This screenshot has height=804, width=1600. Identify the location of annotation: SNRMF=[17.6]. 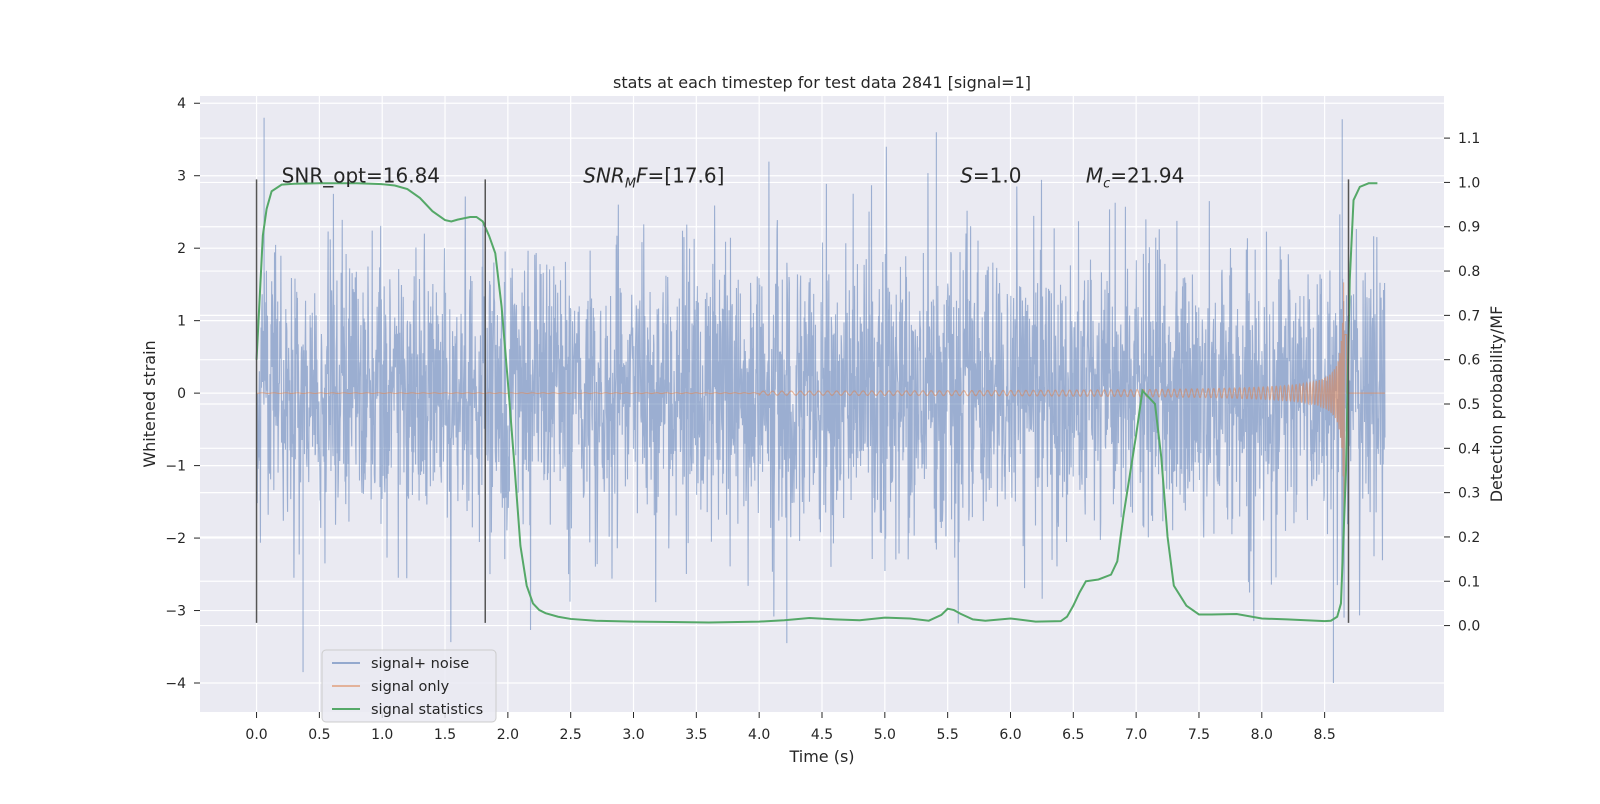
(653, 178).